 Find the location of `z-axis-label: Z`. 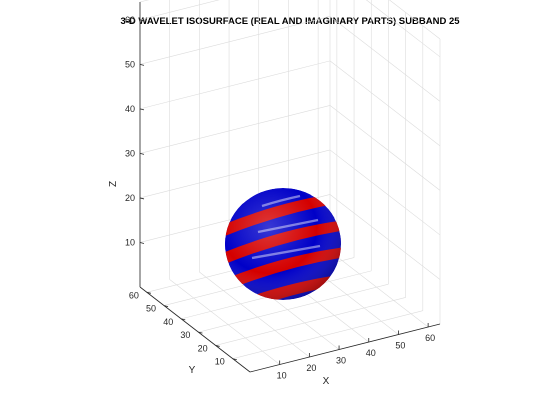

z-axis-label: Z is located at coordinates (113, 184).